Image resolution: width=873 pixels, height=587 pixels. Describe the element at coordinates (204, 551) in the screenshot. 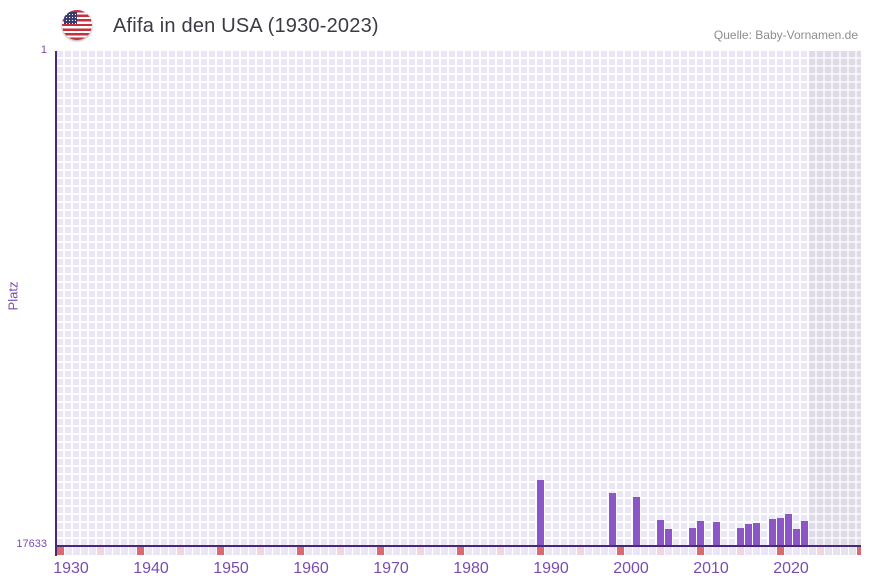

I see `year-marker-1948` at that location.